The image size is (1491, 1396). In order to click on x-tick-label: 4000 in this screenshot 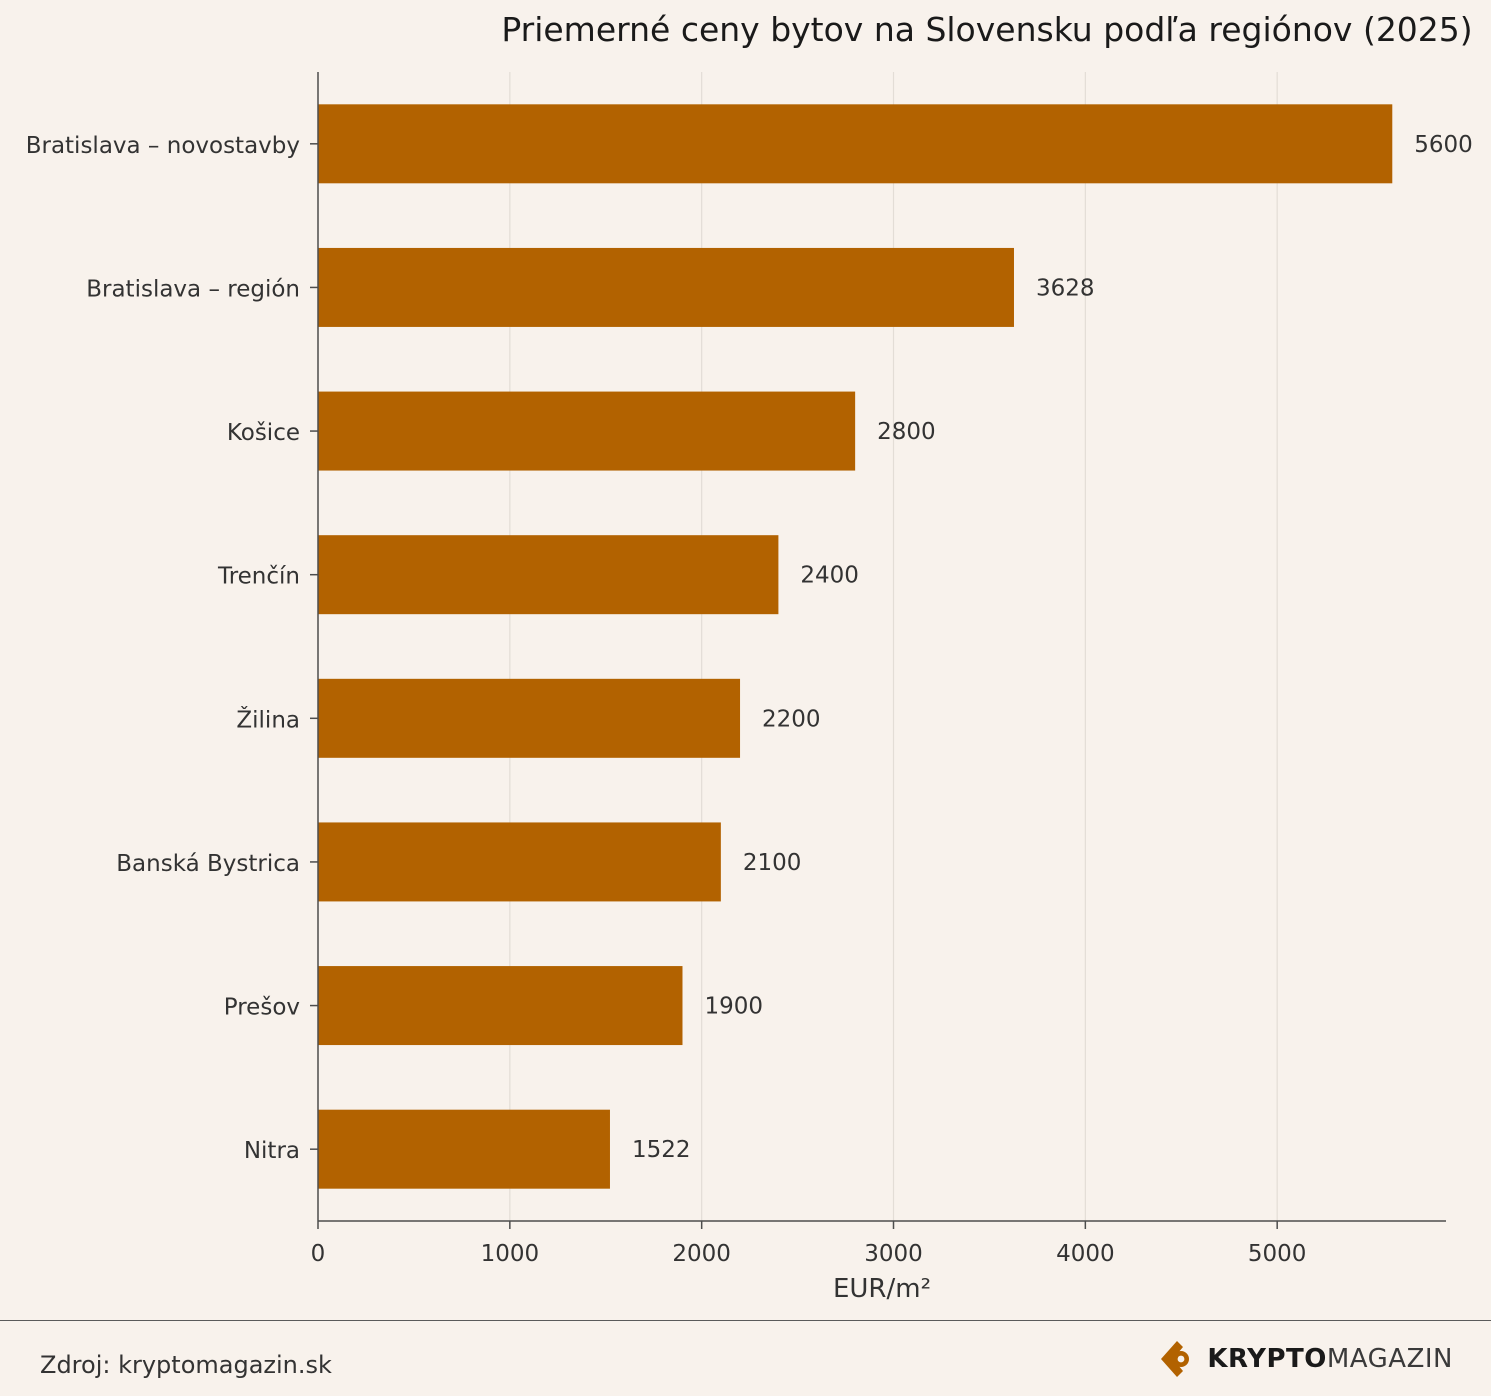, I will do `click(1085, 1254)`.